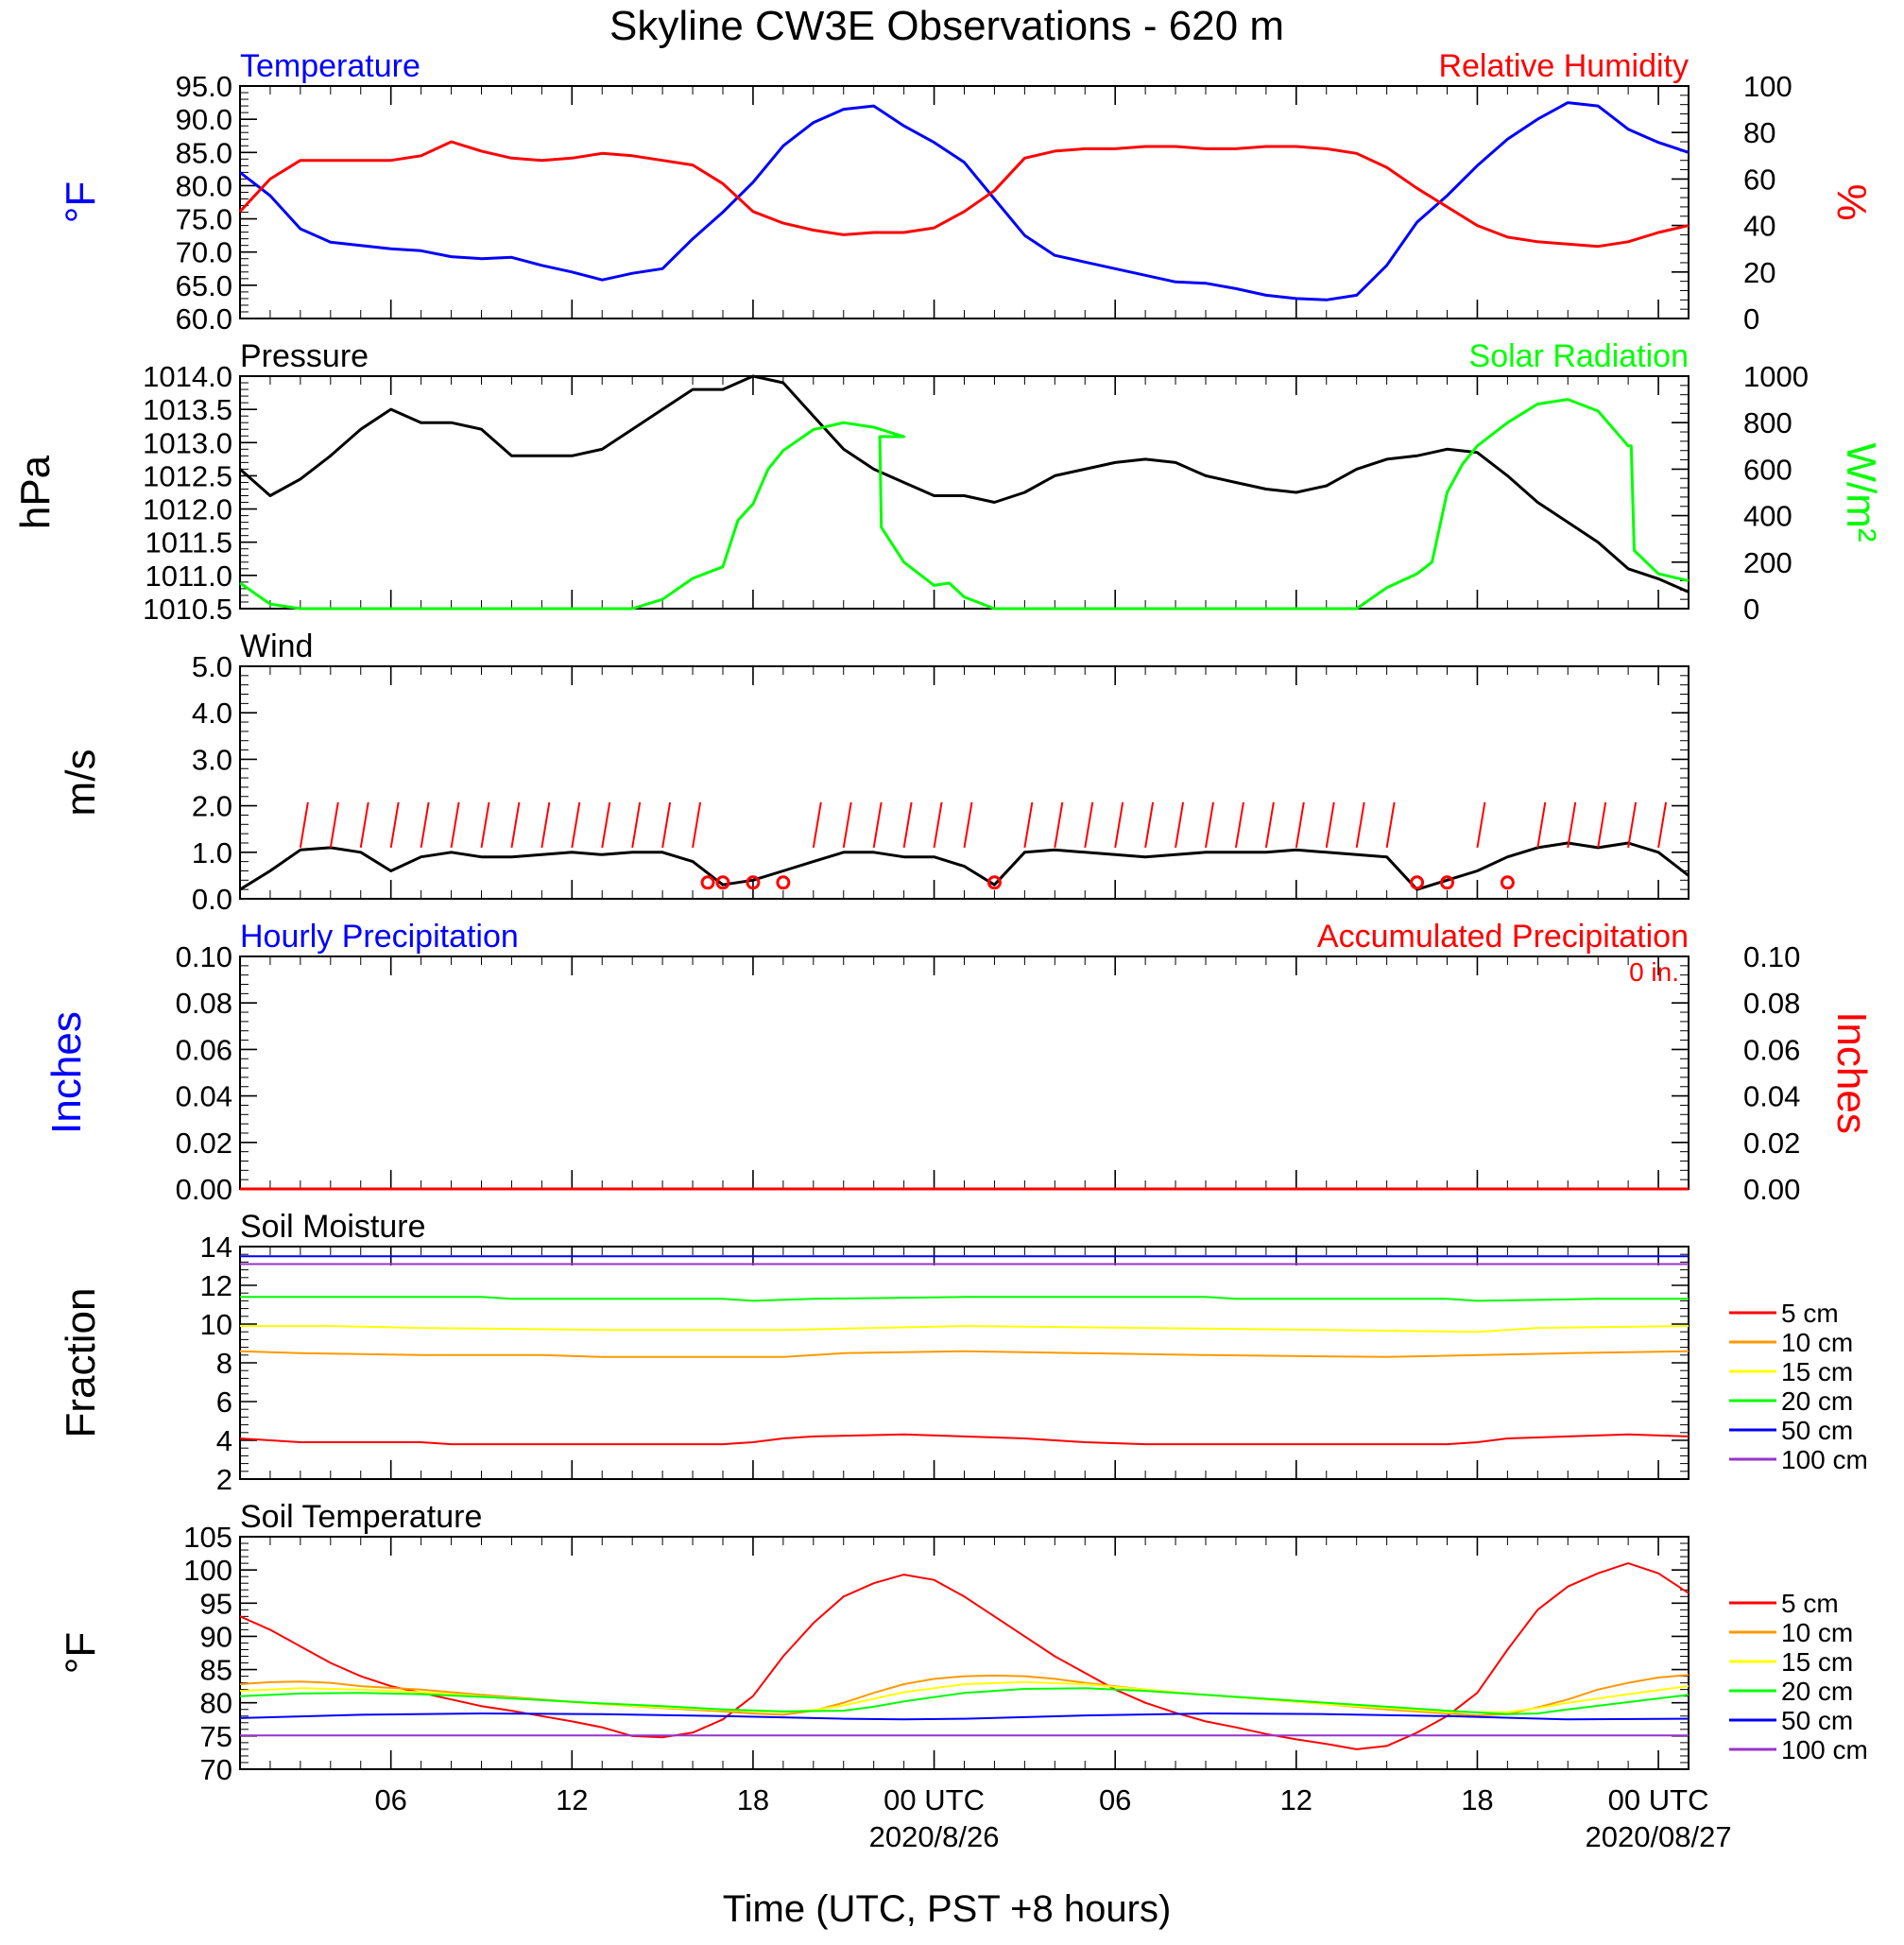  I want to click on y-left-tick-label: 1012.5, so click(187, 475).